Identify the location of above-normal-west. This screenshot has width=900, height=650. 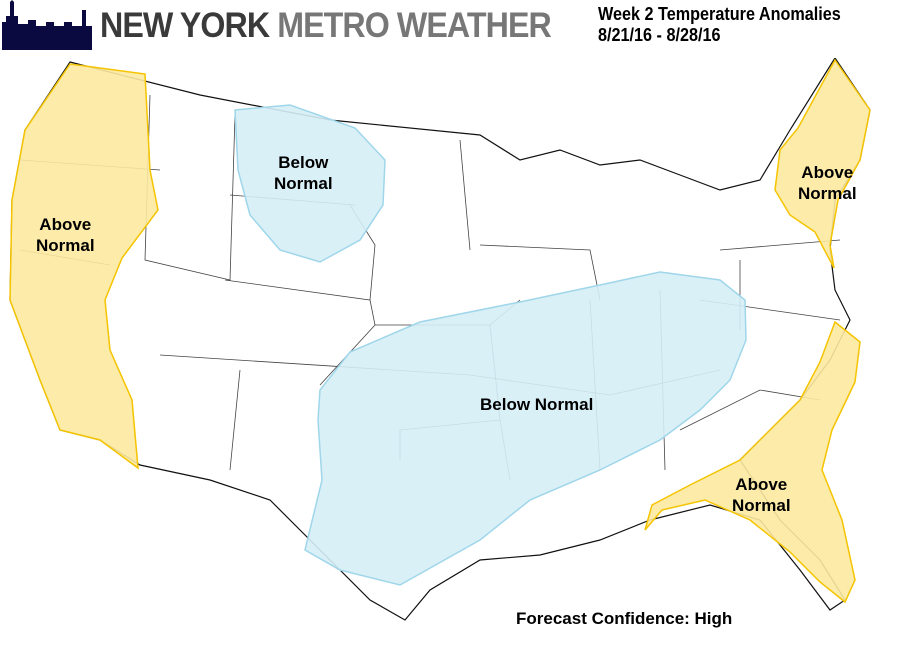
(84, 266).